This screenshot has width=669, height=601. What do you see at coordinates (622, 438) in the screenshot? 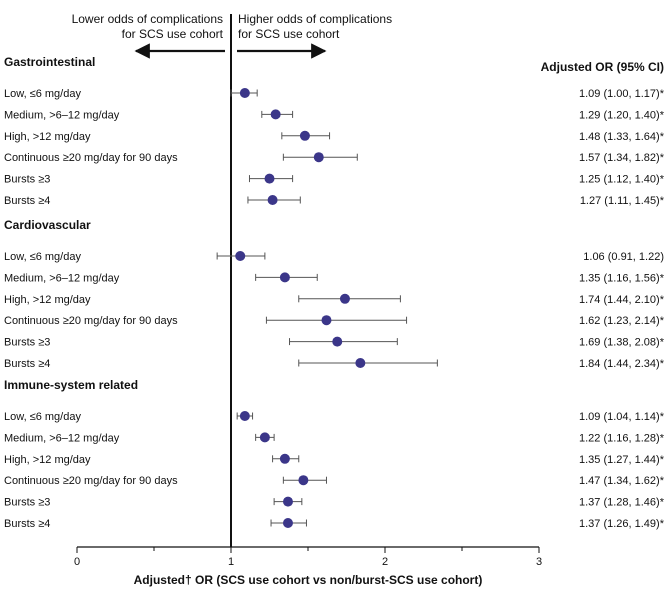
I see `row-value: 1.22 (1.16, 1.28)*` at bounding box center [622, 438].